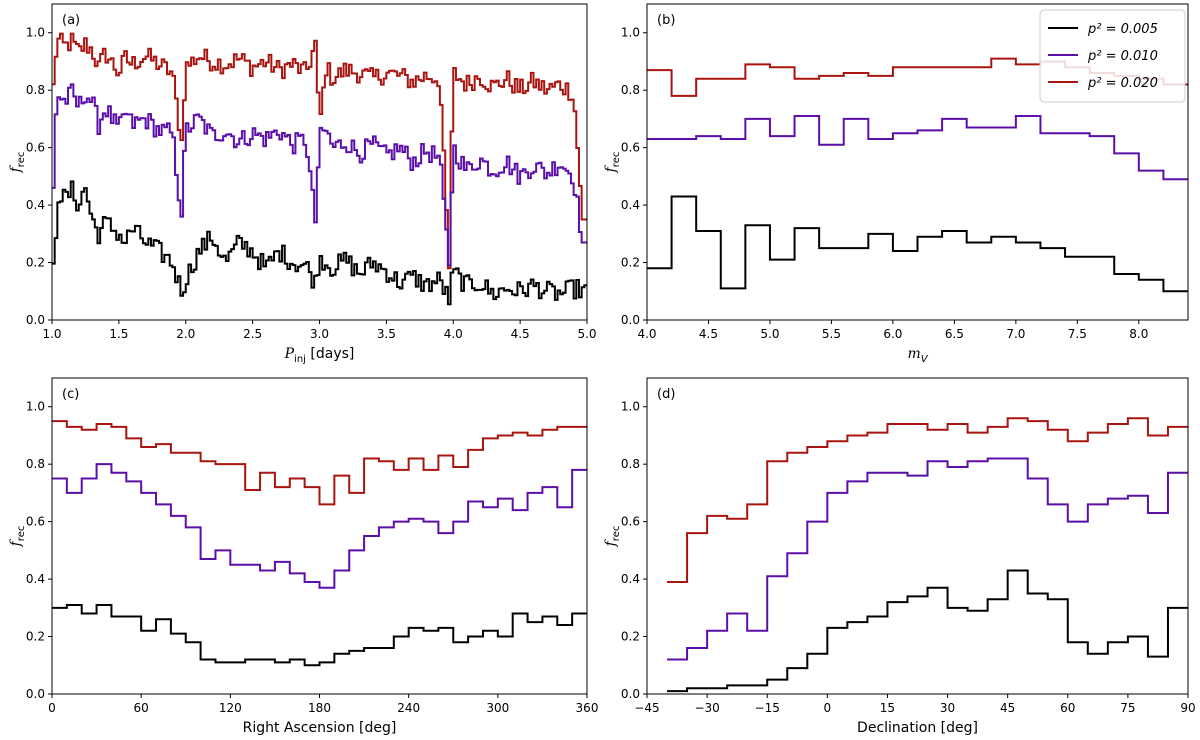 The image size is (1200, 740). What do you see at coordinates (831, 334) in the screenshot?
I see `x-tick-label: 5.5` at bounding box center [831, 334].